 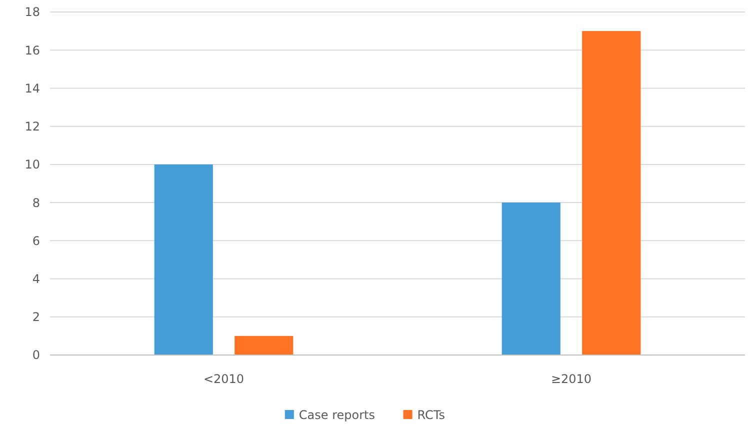 What do you see at coordinates (36, 241) in the screenshot?
I see `y-tick-label: 6` at bounding box center [36, 241].